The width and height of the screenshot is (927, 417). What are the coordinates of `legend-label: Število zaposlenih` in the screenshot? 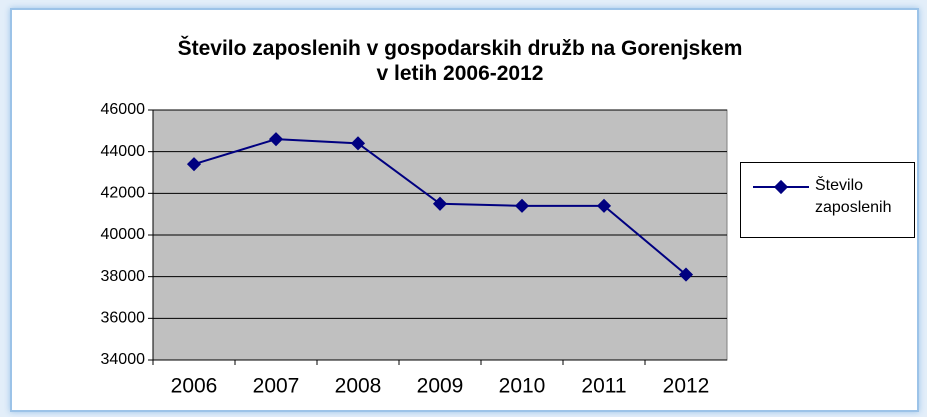 It's located at (853, 196).